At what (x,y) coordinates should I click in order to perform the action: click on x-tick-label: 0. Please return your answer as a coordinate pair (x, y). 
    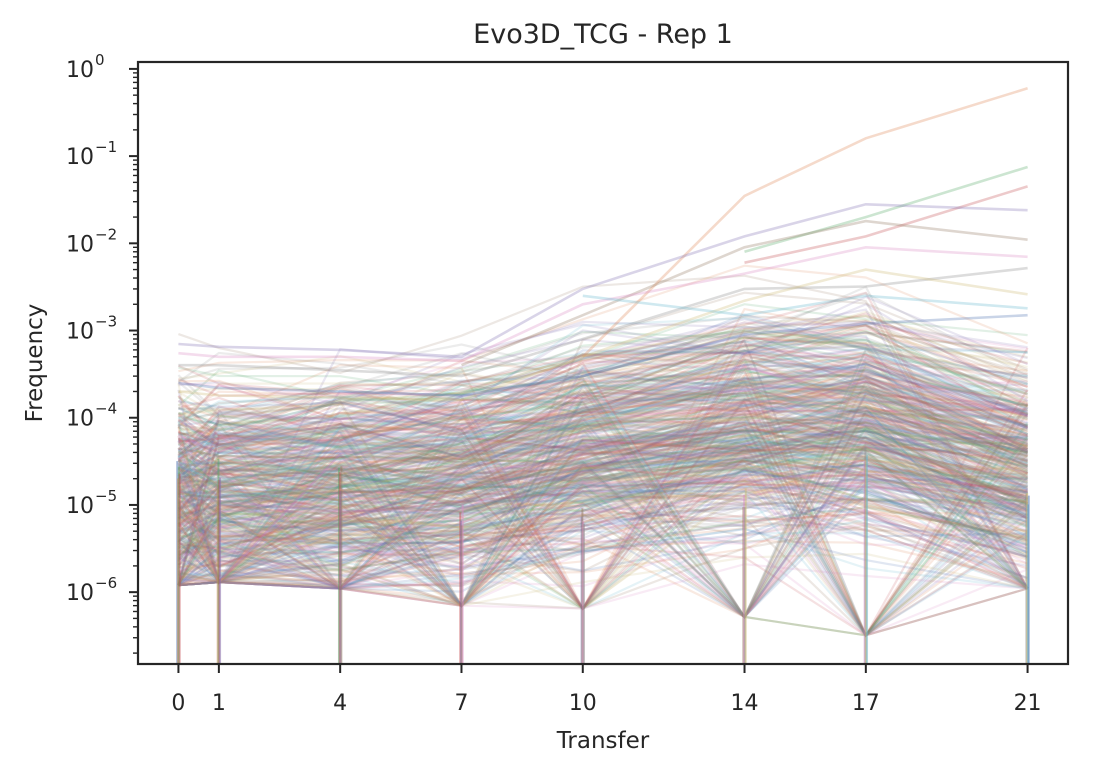
    Looking at the image, I should click on (178, 703).